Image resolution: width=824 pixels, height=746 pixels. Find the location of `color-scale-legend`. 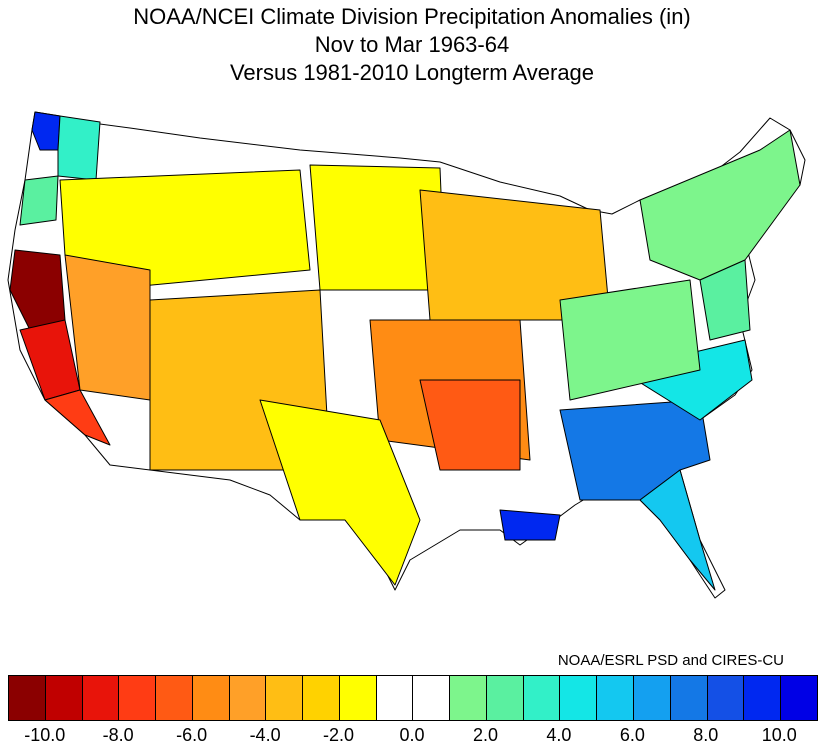

color-scale-legend is located at coordinates (413, 698).